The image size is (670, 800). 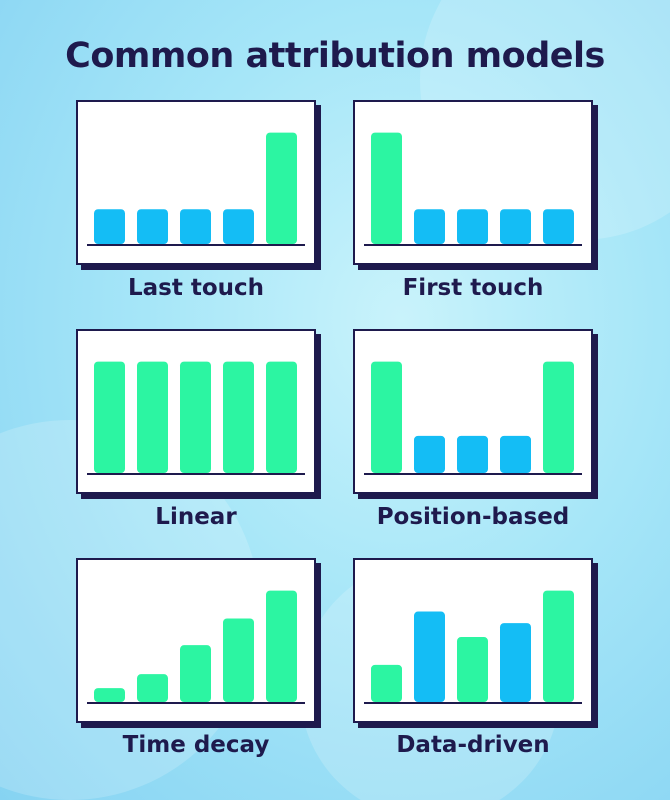 I want to click on chart-card-linear, so click(x=198, y=414).